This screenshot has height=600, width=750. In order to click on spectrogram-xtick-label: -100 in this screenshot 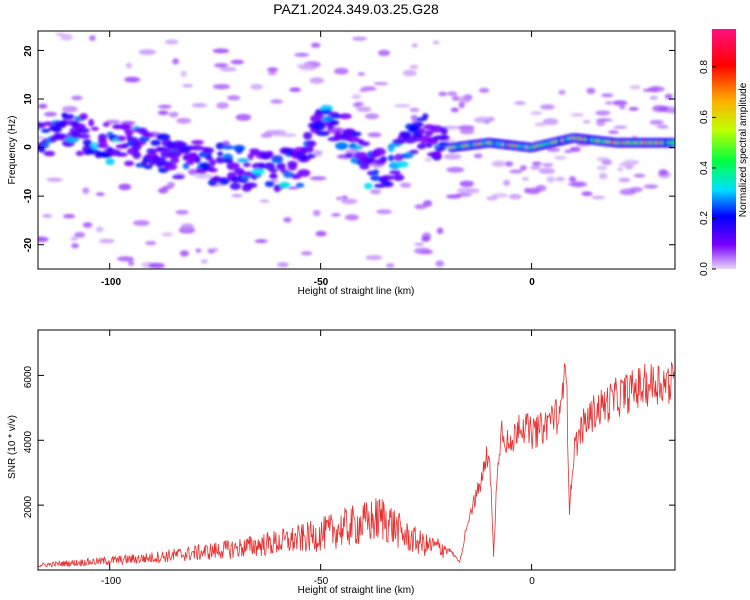, I will do `click(111, 282)`.